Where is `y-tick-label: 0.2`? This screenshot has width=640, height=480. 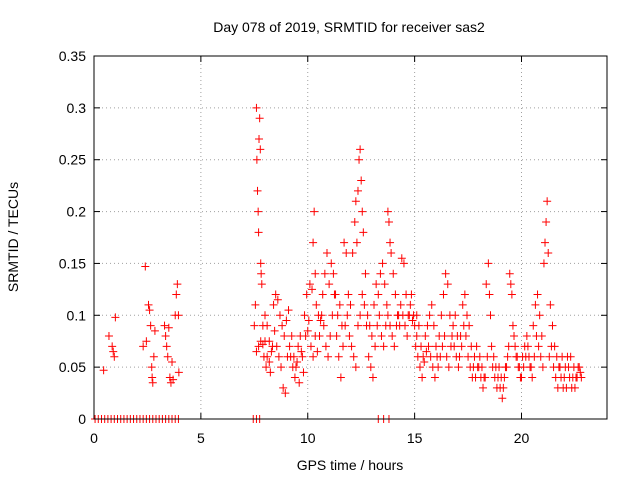 y-tick-label: 0.2 is located at coordinates (77, 212).